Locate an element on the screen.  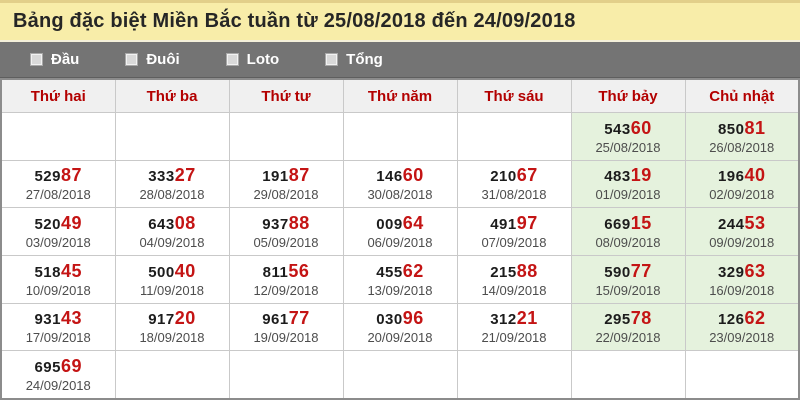
result-number: 66915 is located at coordinates (628, 223).